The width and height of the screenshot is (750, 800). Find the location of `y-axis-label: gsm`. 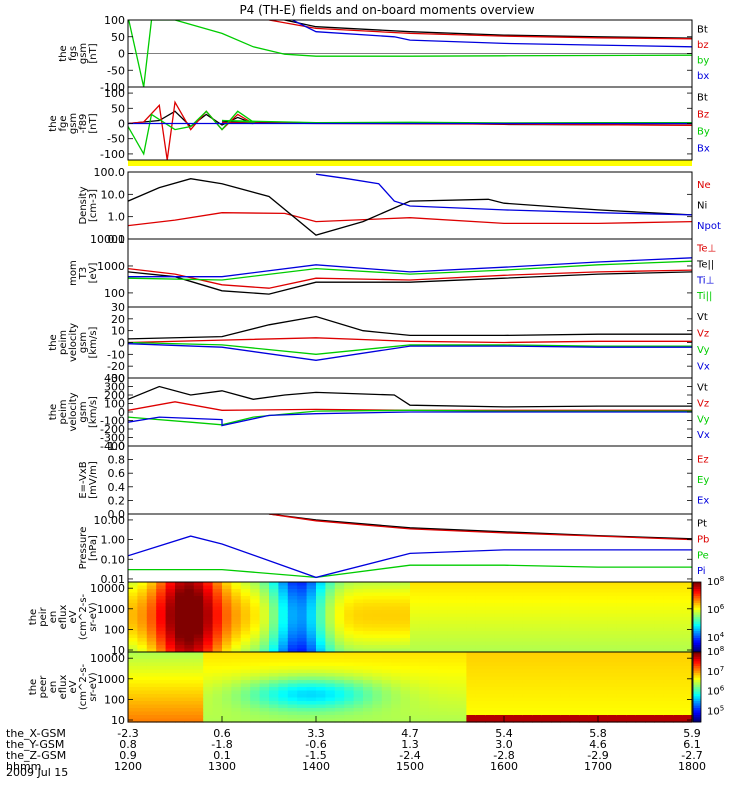

y-axis-label: gsm is located at coordinates (83, 411).